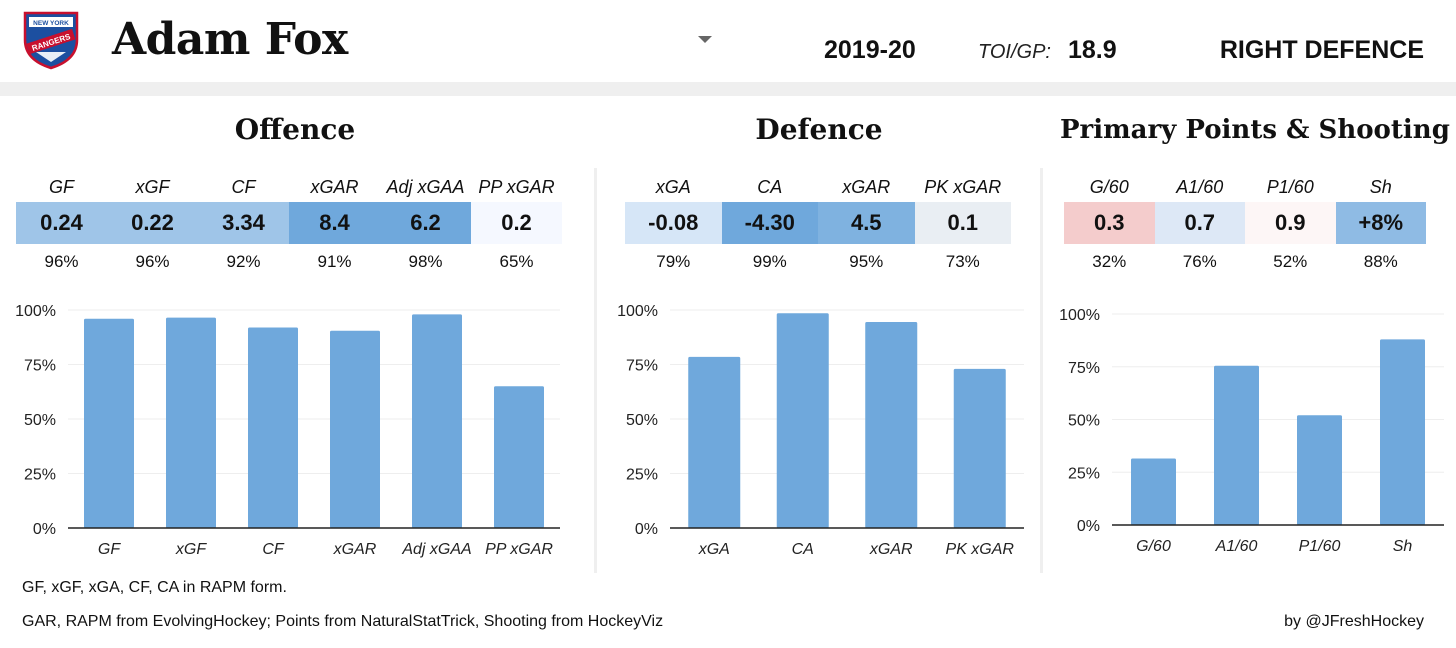  Describe the element at coordinates (1109, 223) in the screenshot. I see `stat-value-g-60: 0.3` at that location.